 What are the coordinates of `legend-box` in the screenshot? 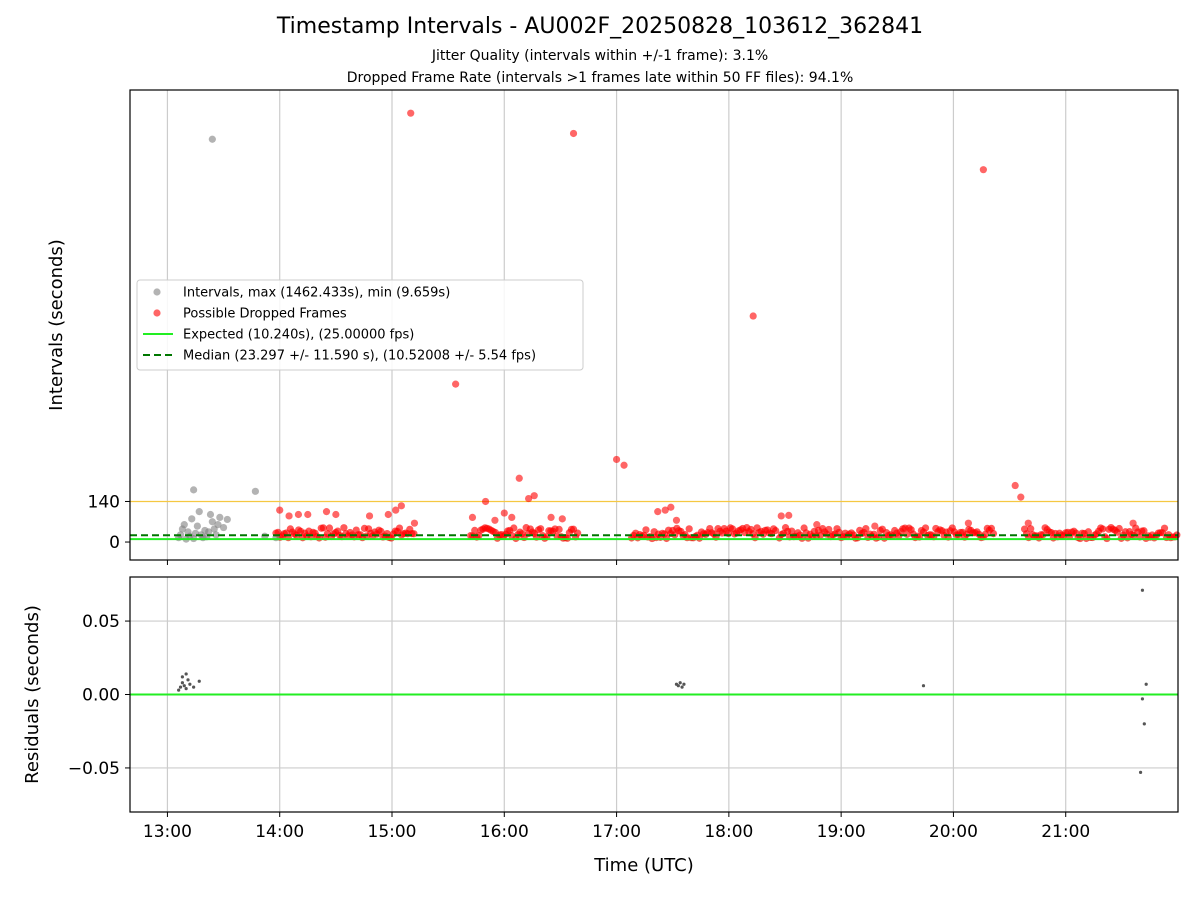 It's located at (360, 325).